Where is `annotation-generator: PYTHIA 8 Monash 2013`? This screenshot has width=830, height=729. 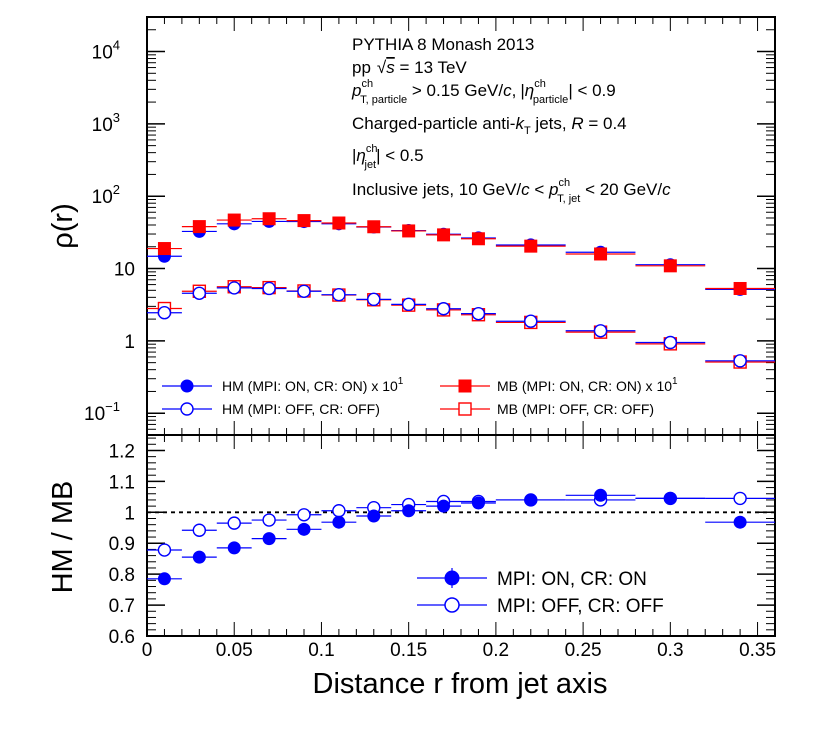
annotation-generator: PYTHIA 8 Monash 2013 is located at coordinates (443, 44).